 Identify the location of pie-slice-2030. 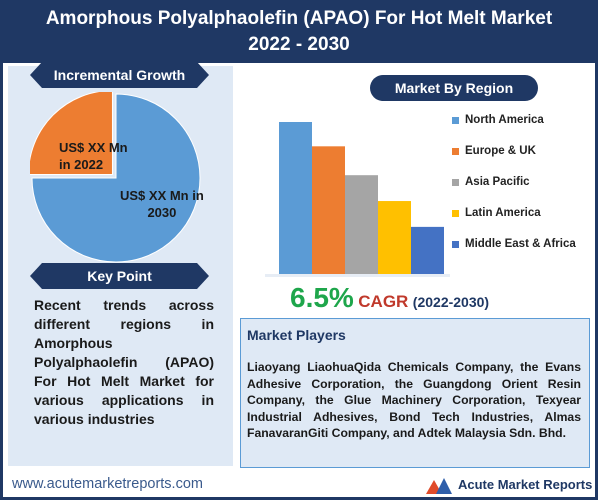
(116, 178).